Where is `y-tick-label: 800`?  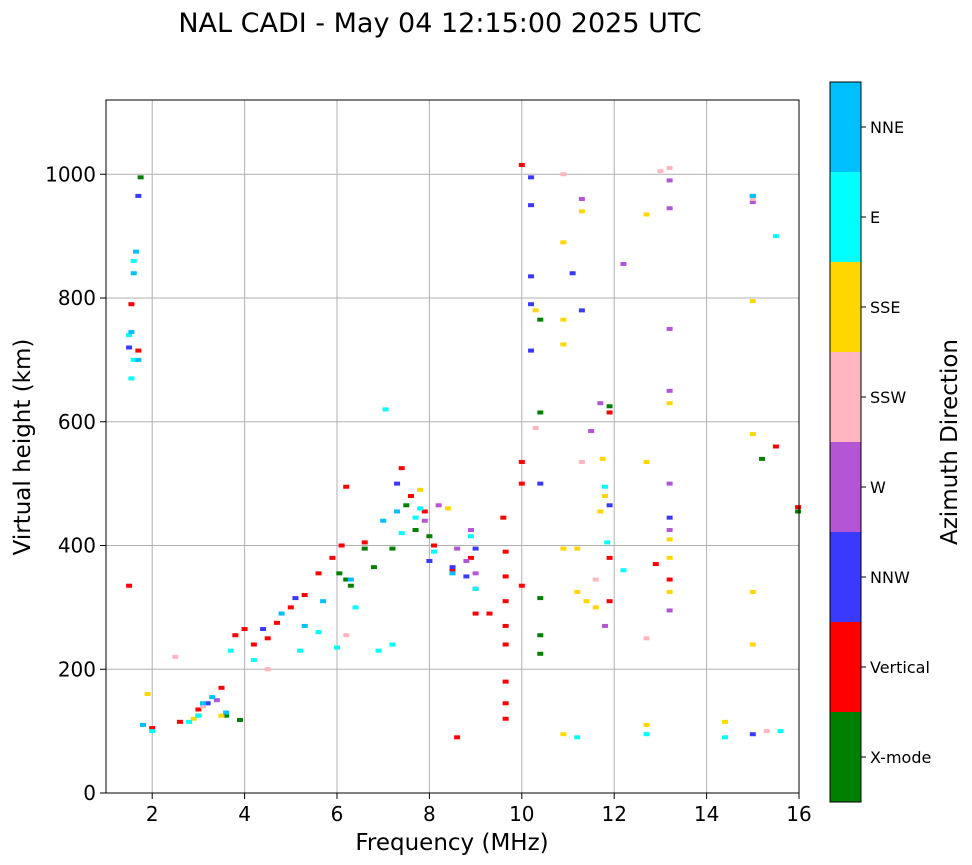 y-tick-label: 800 is located at coordinates (77, 298).